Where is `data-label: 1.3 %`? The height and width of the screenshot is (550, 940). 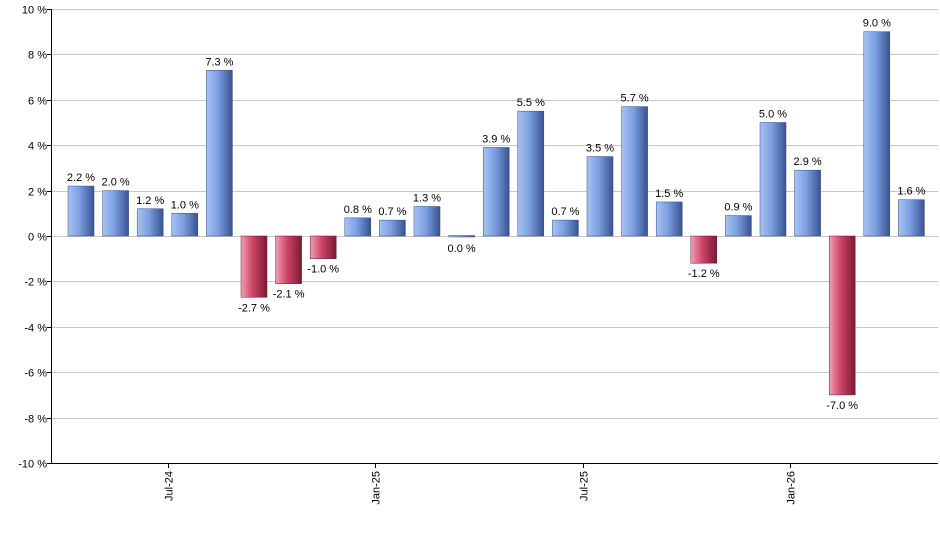 data-label: 1.3 % is located at coordinates (427, 198).